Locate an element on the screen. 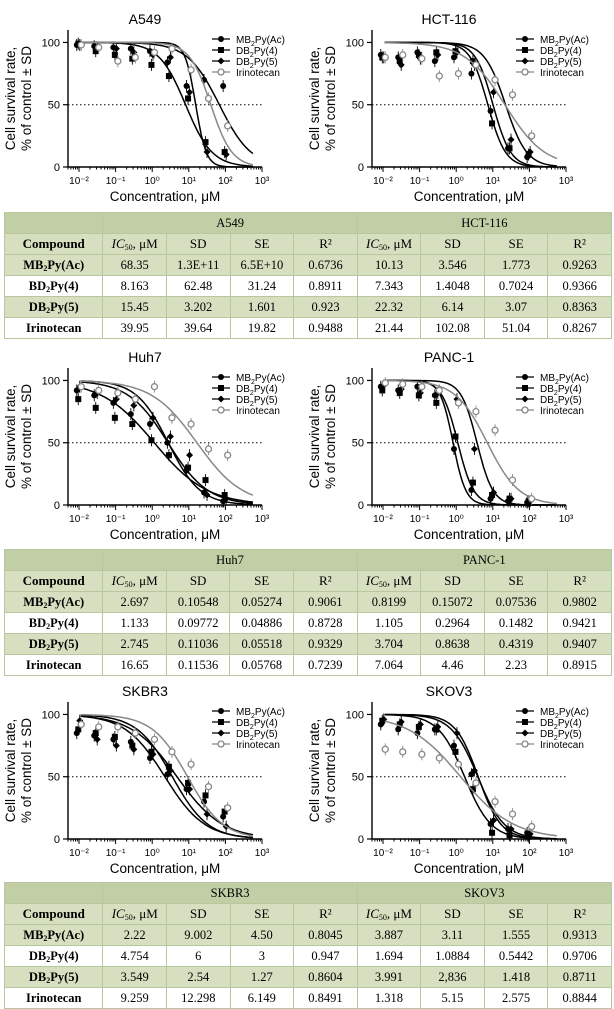  legend-label: MB2Py(Ac) is located at coordinates (564, 713).